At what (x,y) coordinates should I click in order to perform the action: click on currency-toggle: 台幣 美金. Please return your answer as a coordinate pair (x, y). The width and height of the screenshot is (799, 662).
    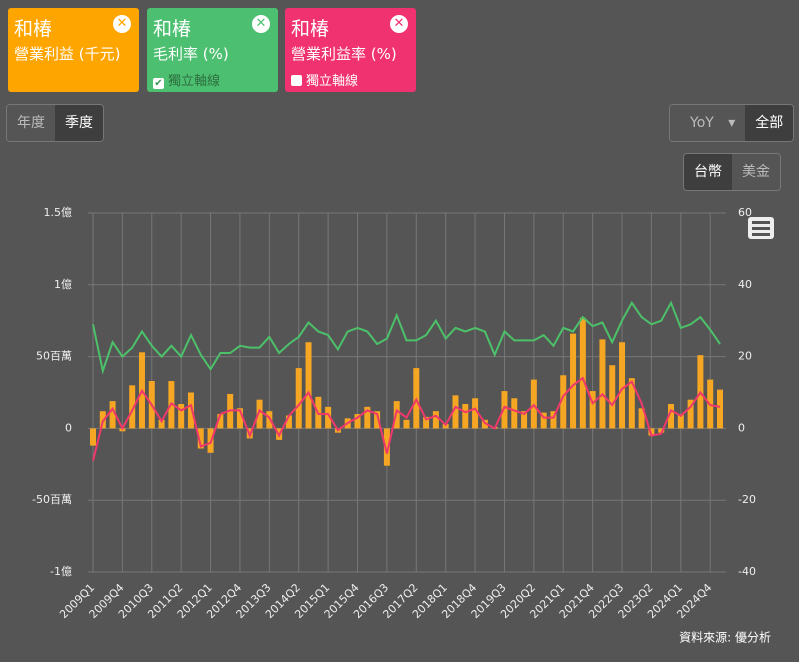
    Looking at the image, I should click on (732, 172).